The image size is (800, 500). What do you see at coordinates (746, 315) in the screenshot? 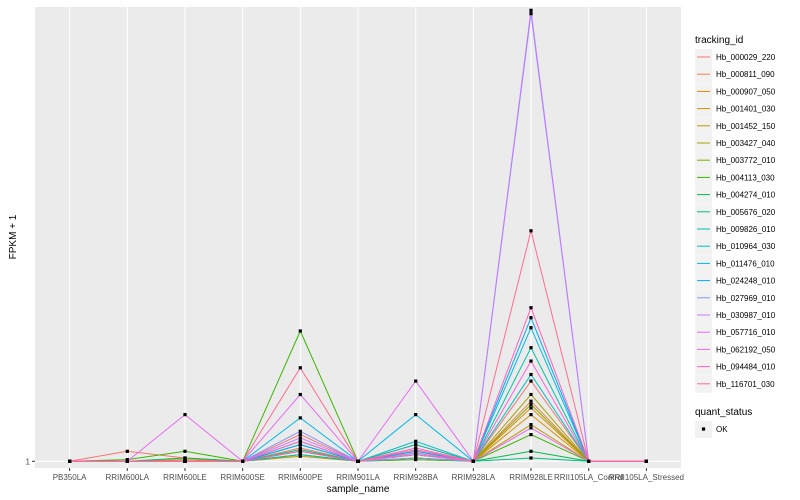
I see `legend-label: Hb_030987_010` at bounding box center [746, 315].